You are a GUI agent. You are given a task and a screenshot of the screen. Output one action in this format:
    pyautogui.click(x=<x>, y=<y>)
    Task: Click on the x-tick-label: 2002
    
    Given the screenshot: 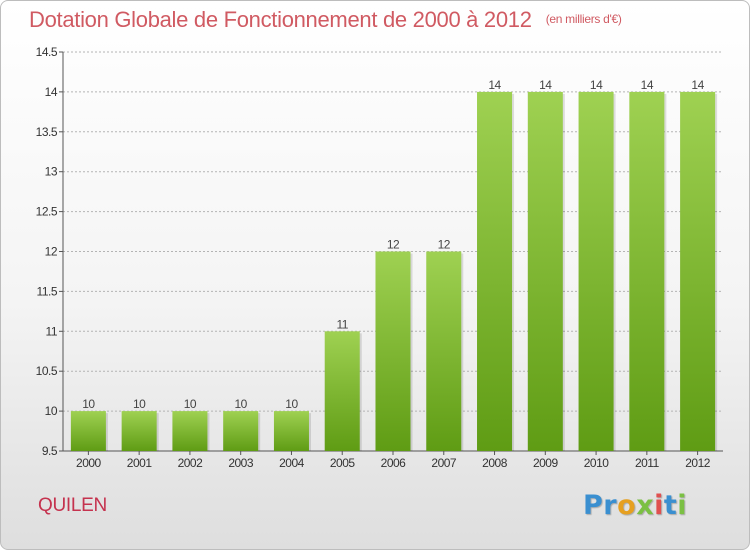 What is the action you would take?
    pyautogui.click(x=191, y=463)
    